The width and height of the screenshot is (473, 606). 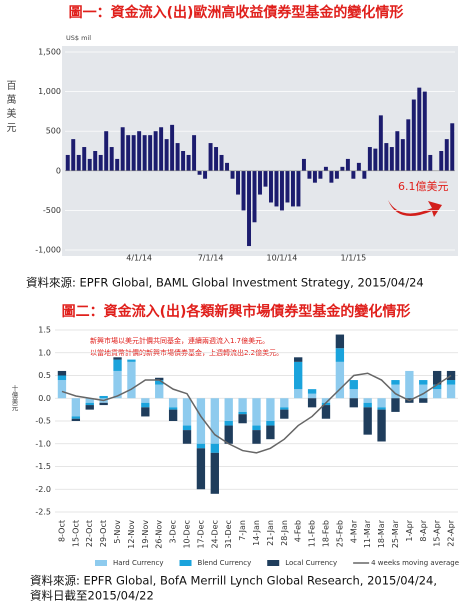 I want to click on annotation: 6.1億美元, so click(x=423, y=186).